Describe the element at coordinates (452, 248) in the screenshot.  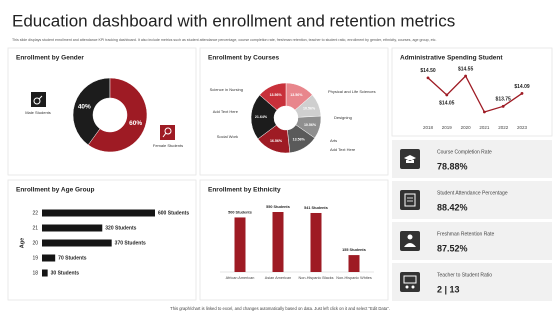
I see `kpi-value: 87.52%` at that location.